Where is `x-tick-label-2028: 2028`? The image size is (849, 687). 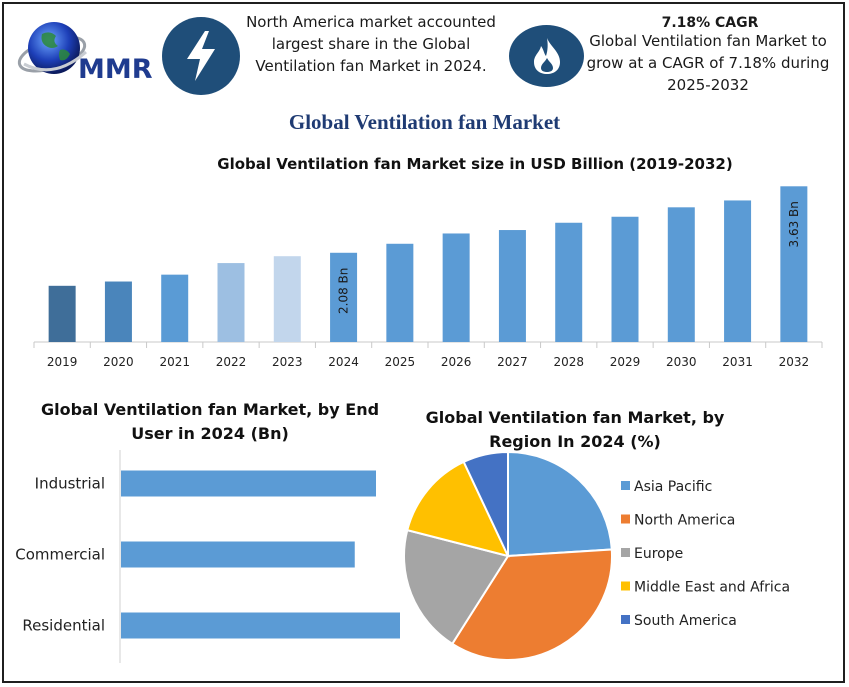
x-tick-label-2028: 2028 is located at coordinates (568, 362).